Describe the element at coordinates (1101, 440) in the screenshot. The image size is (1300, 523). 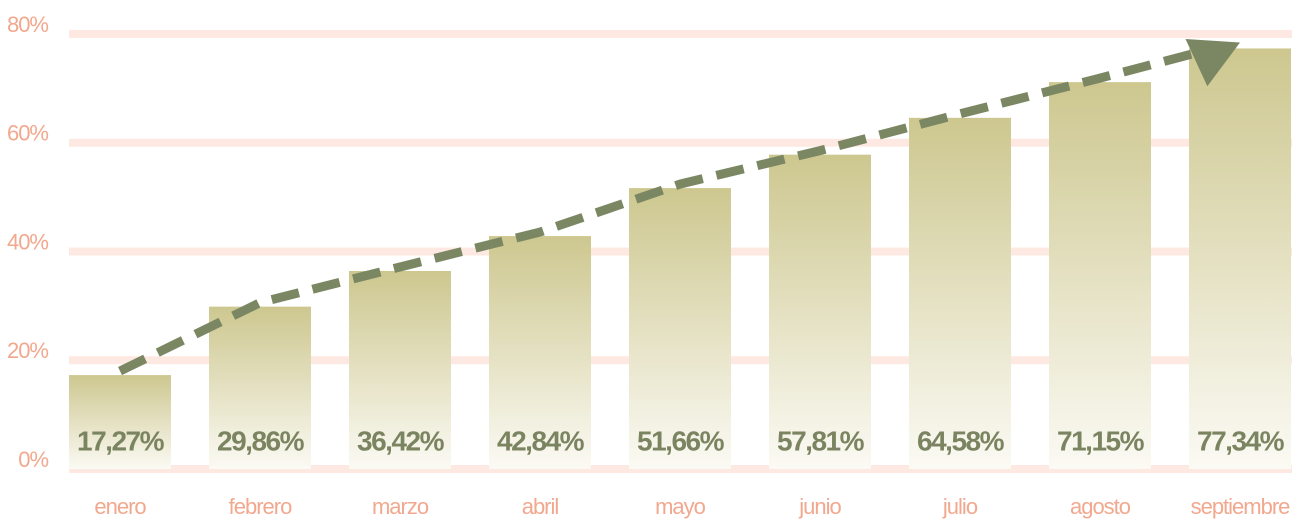
I see `value-label: 71,15%` at that location.